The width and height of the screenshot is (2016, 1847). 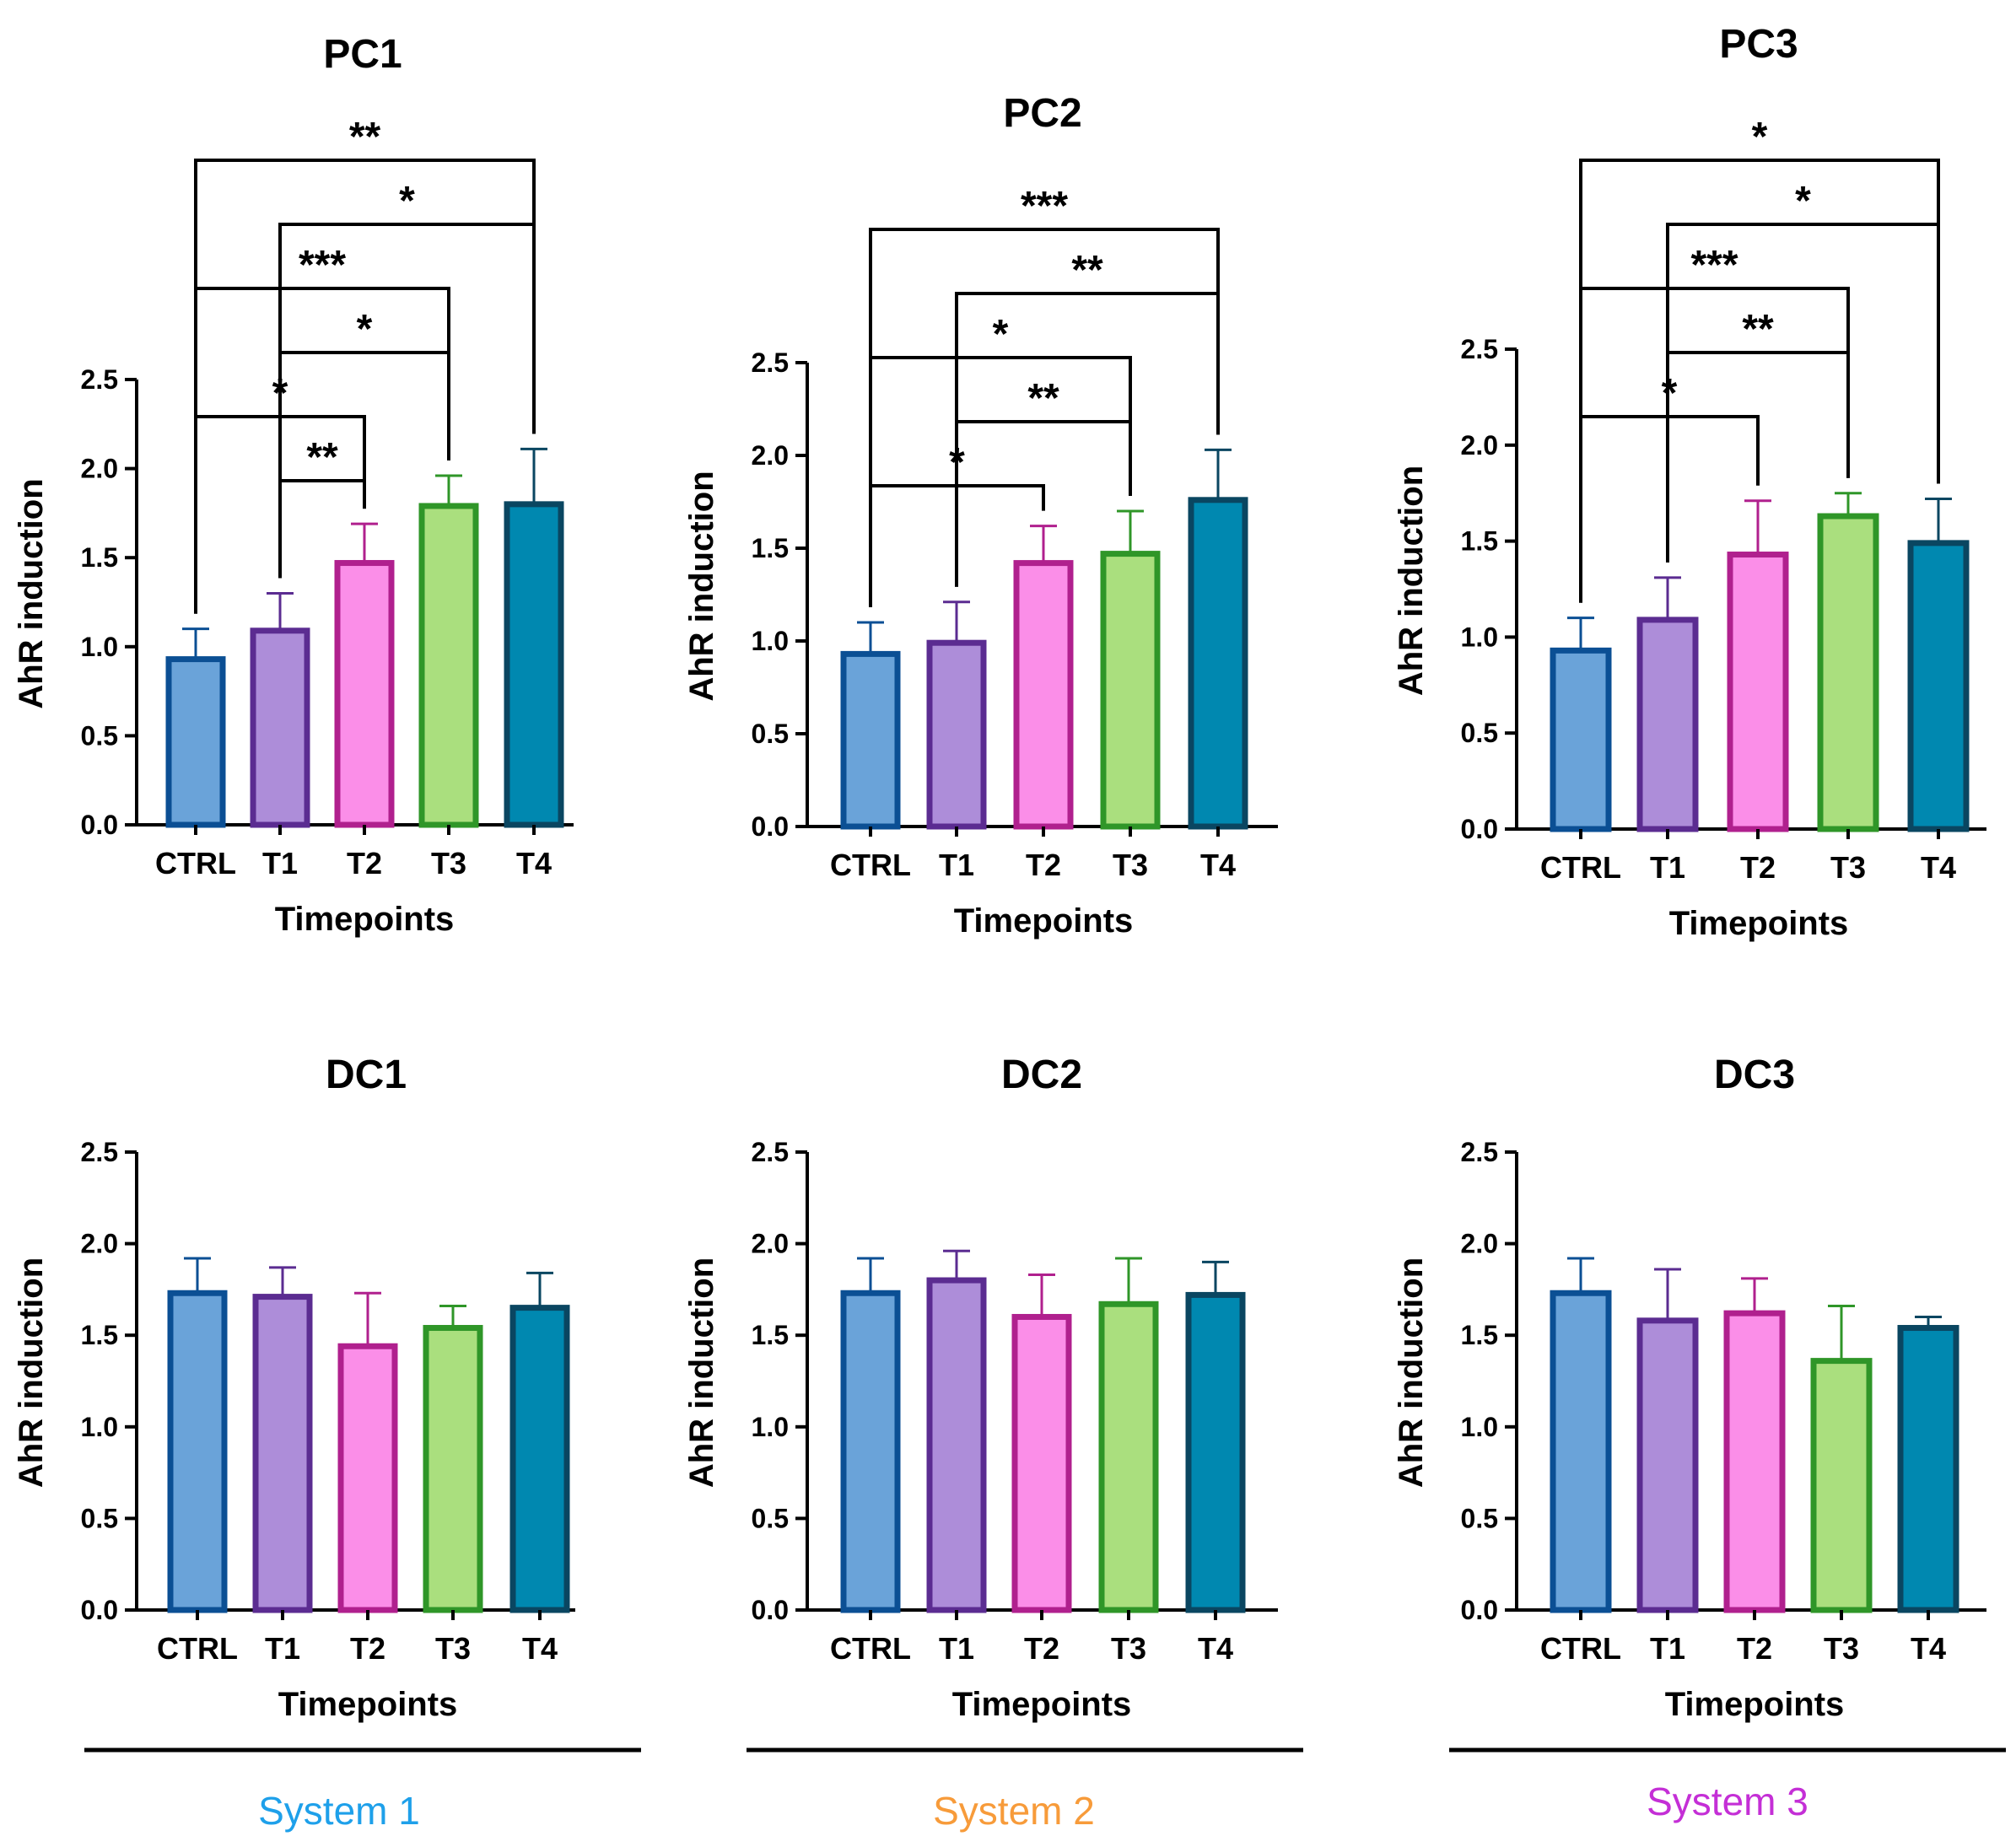 I want to click on chart-title: DC2, so click(x=1041, y=1075).